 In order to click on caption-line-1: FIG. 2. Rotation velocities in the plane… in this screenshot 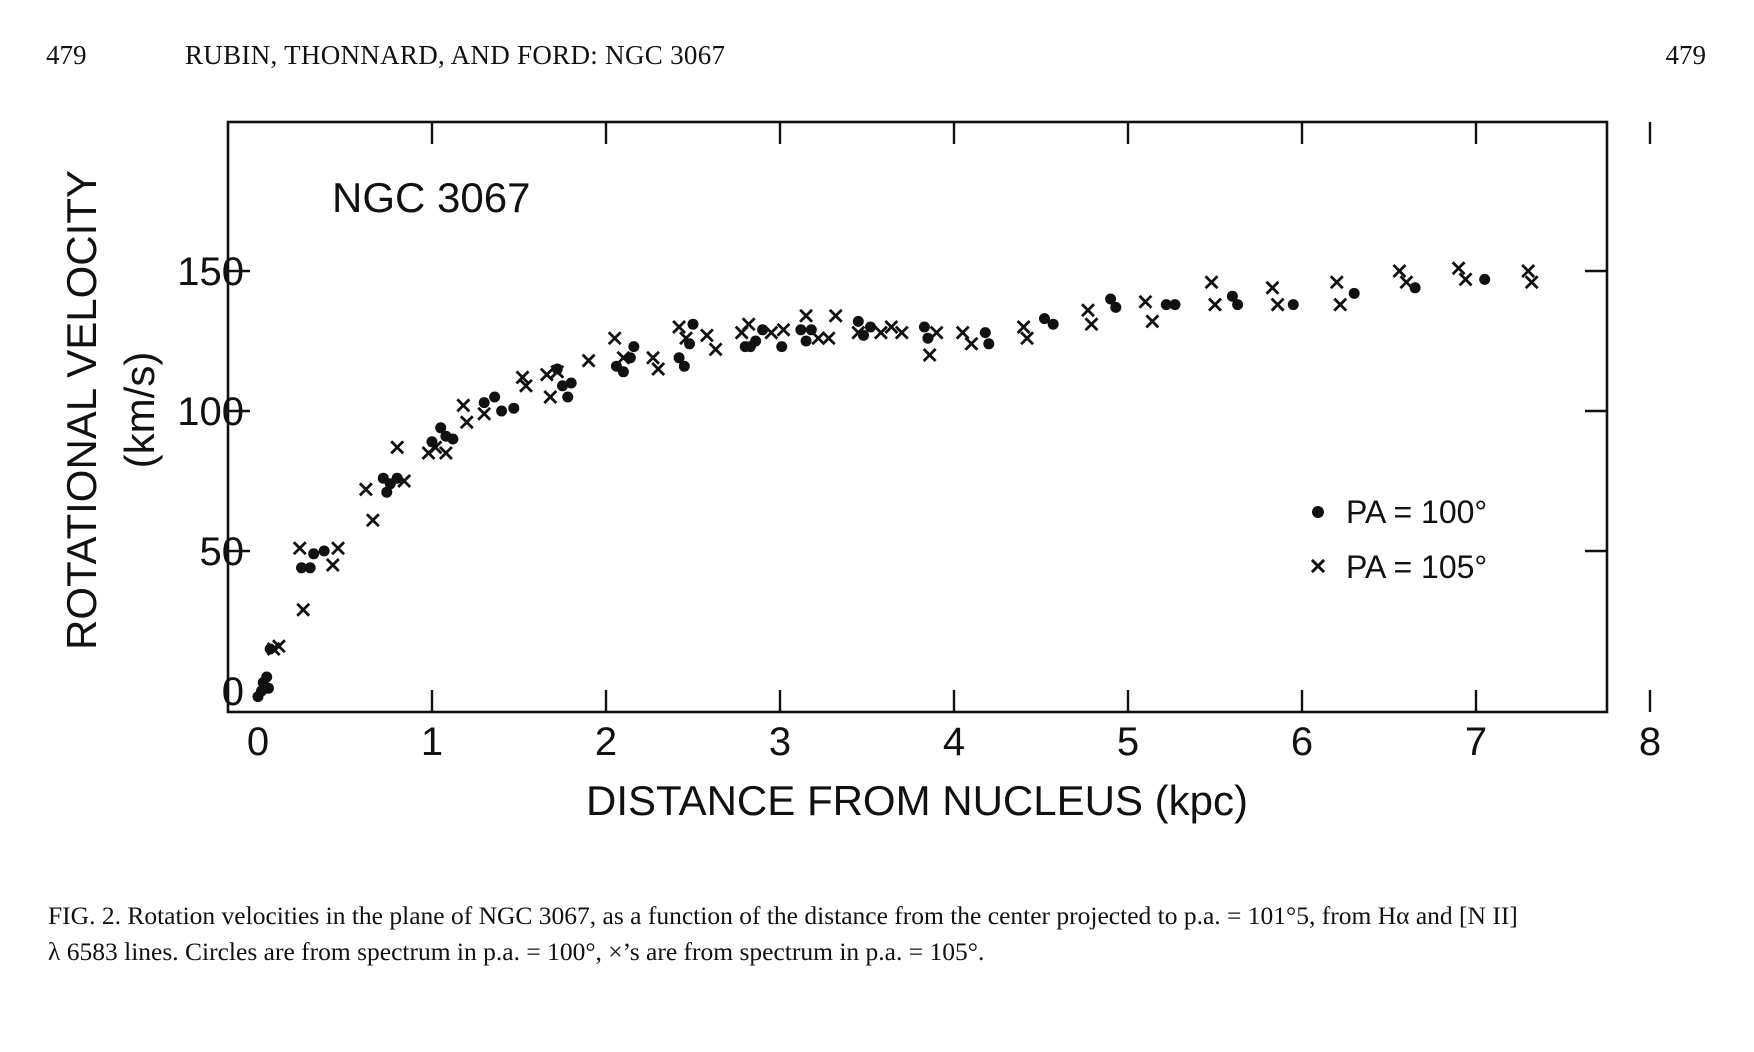, I will do `click(783, 915)`.